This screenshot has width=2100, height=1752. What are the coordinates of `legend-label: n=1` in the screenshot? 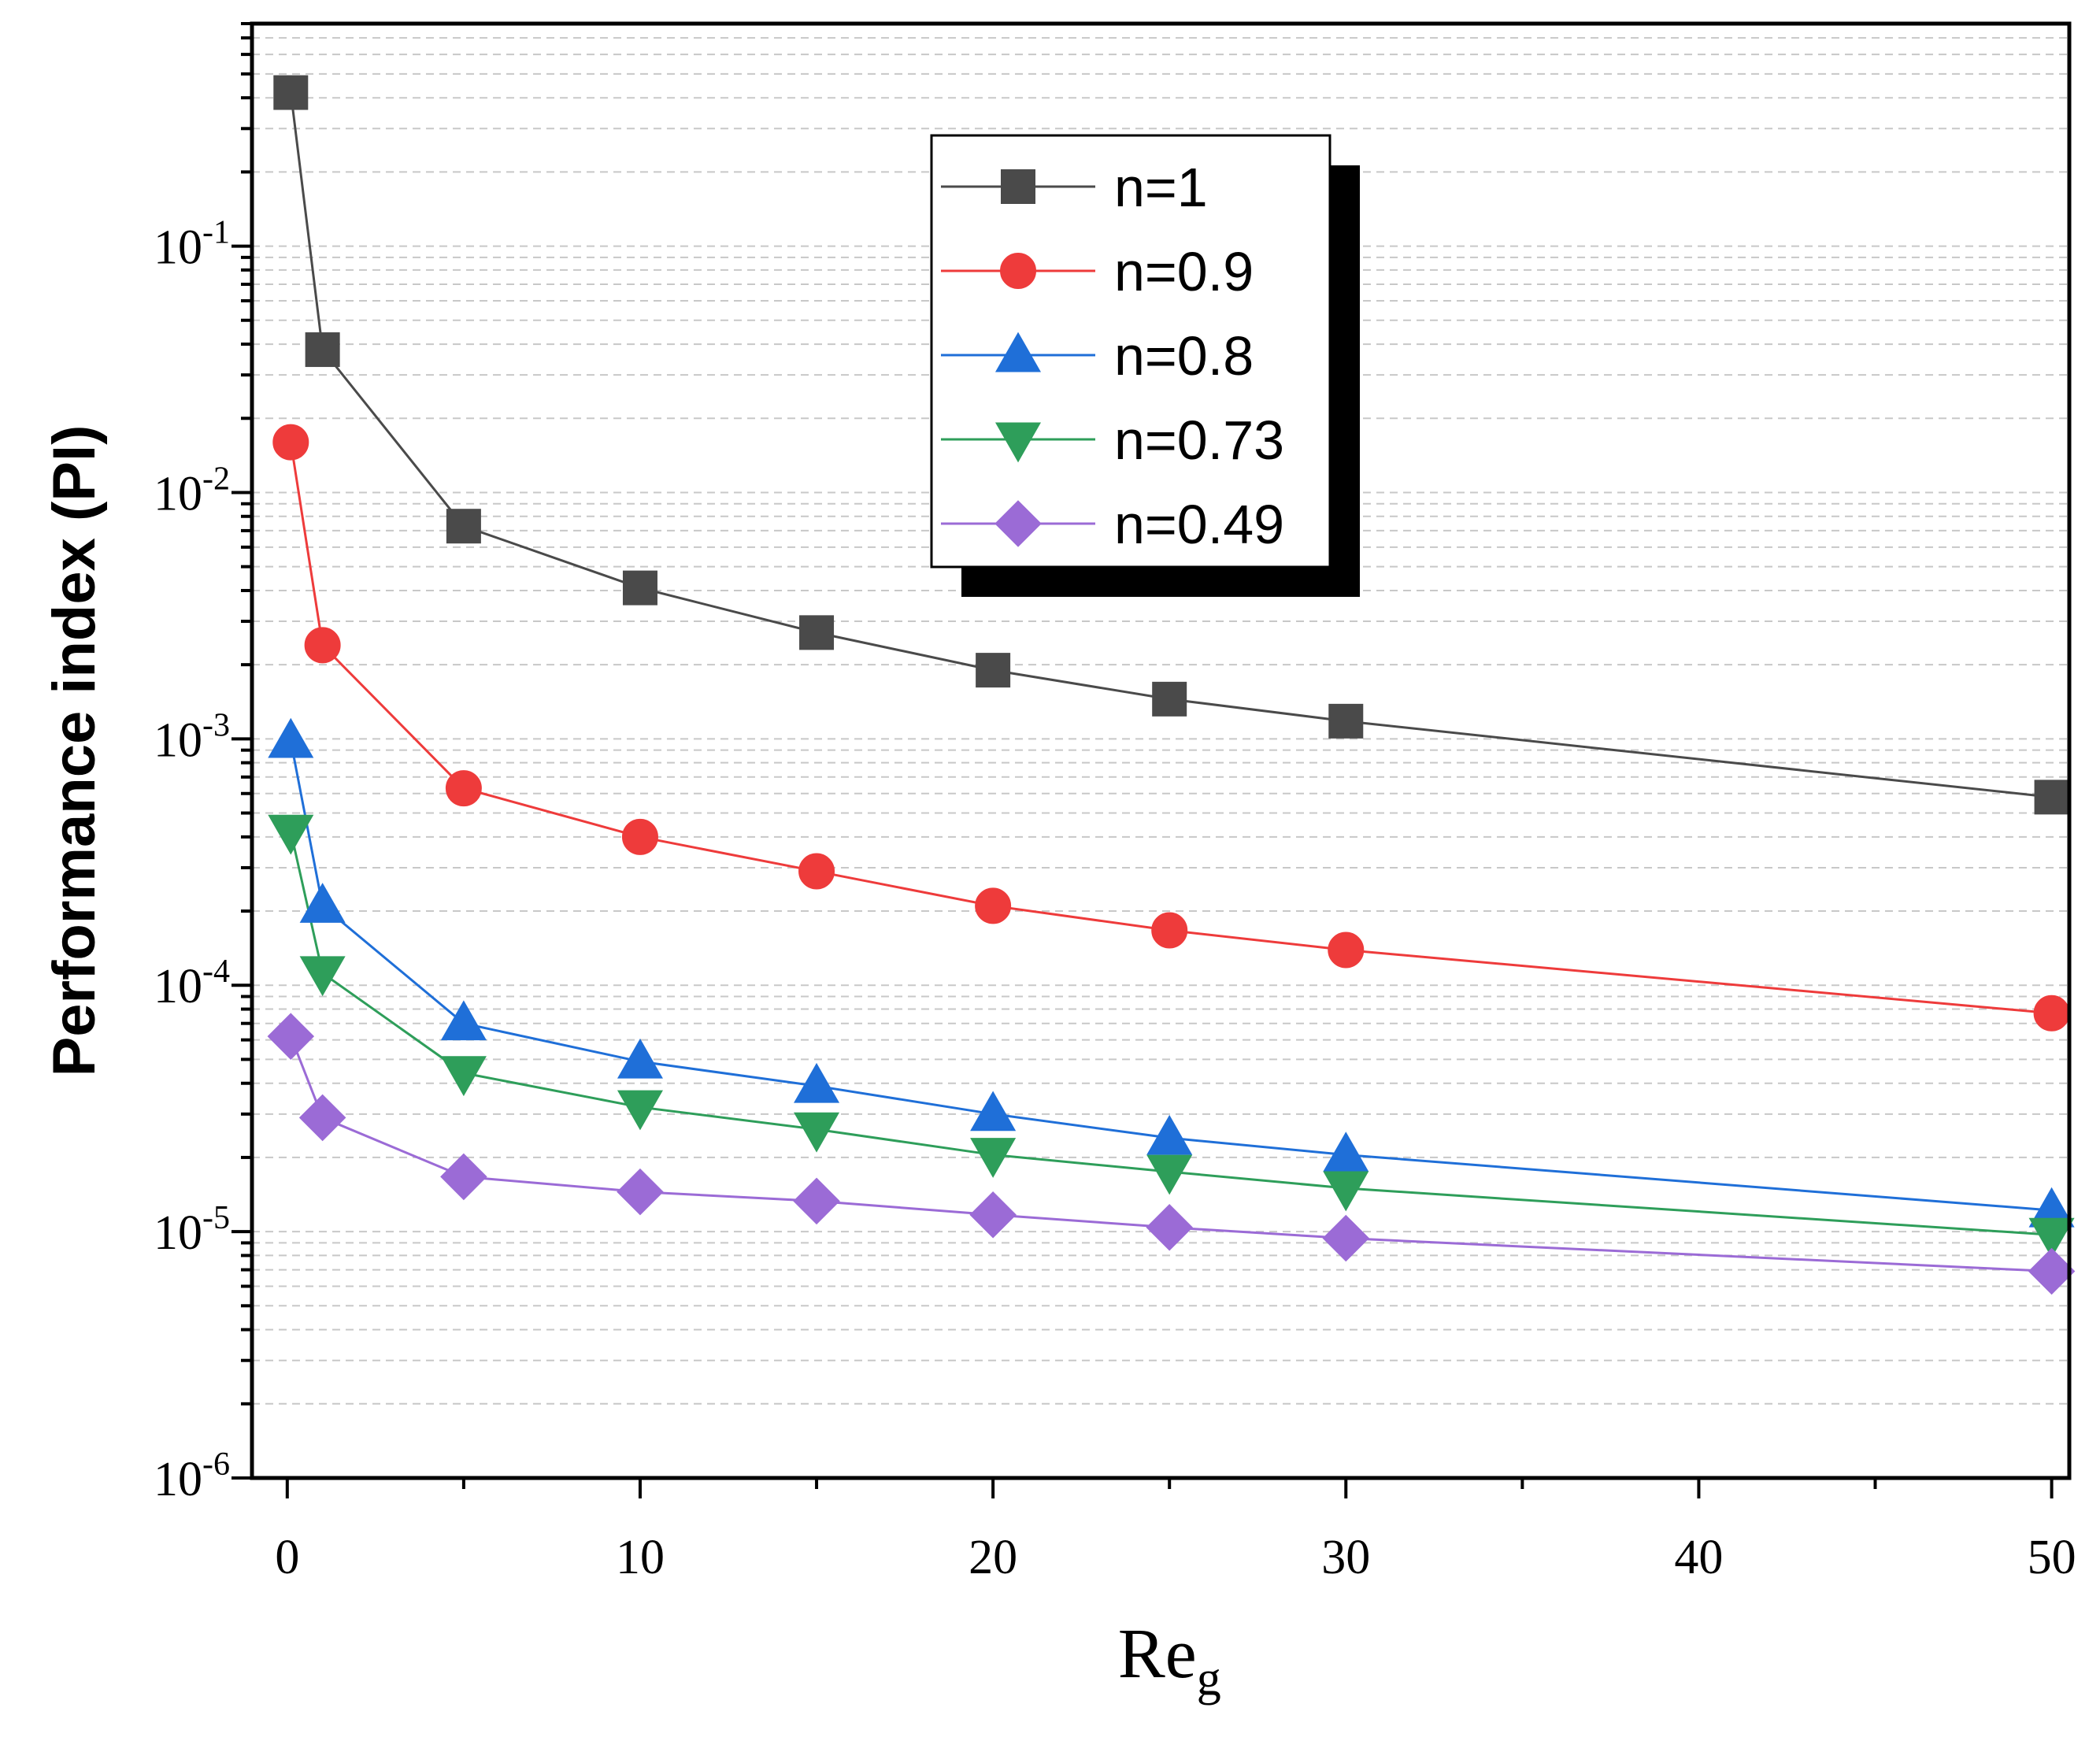 It's located at (1161, 187).